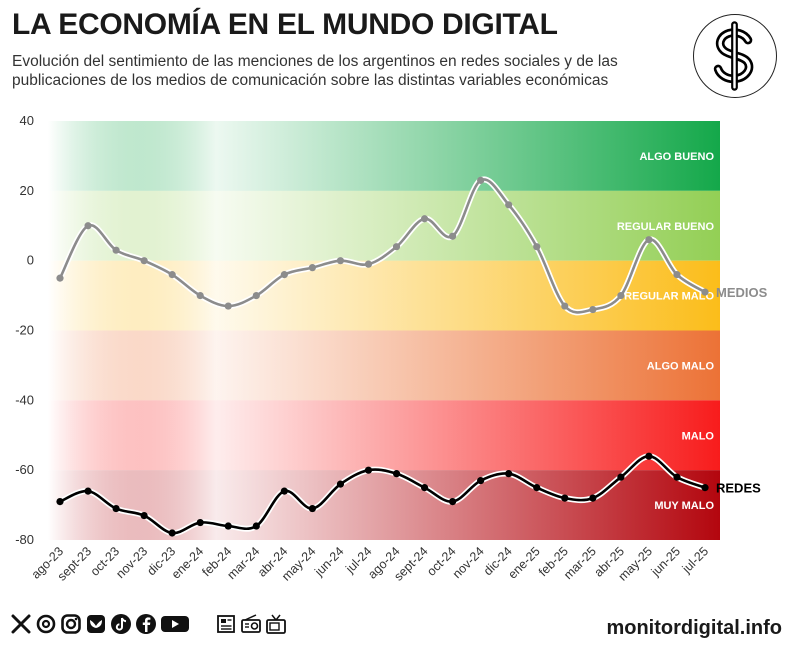 This screenshot has height=655, width=794. I want to click on redes-series-label: REDES, so click(738, 488).